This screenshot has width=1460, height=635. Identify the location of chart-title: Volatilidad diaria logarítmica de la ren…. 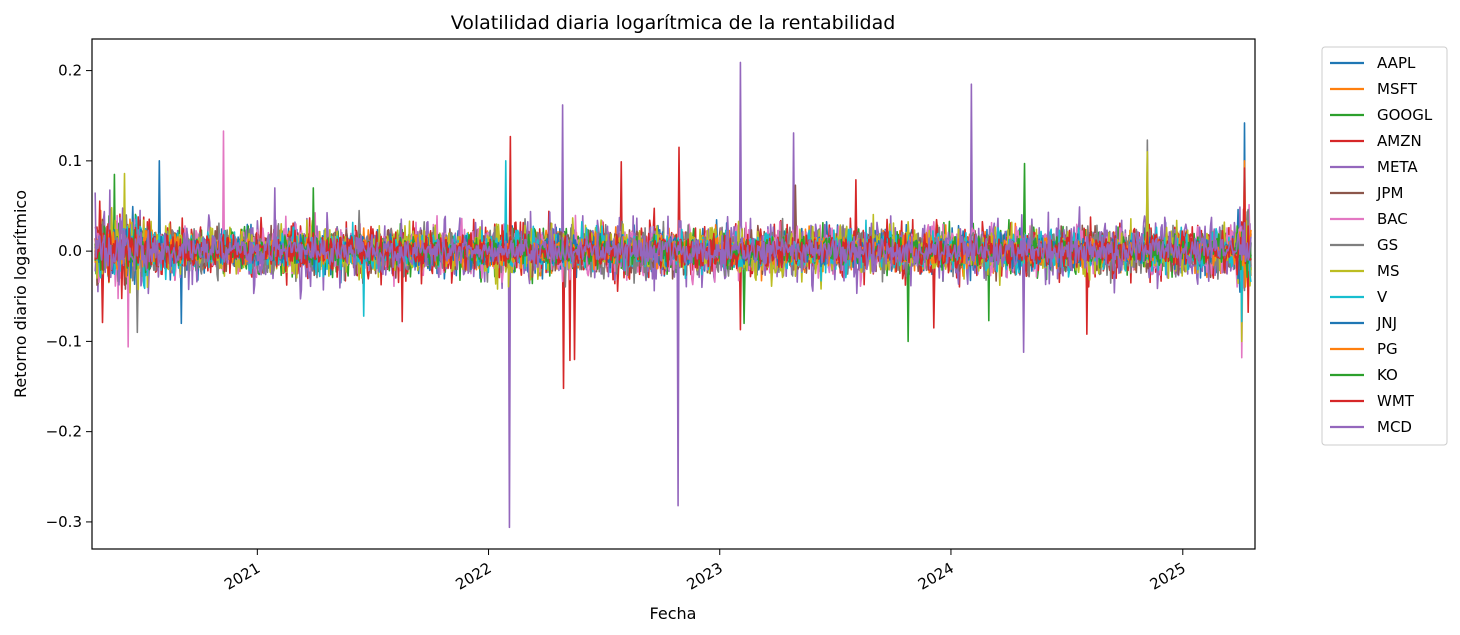
(673, 23).